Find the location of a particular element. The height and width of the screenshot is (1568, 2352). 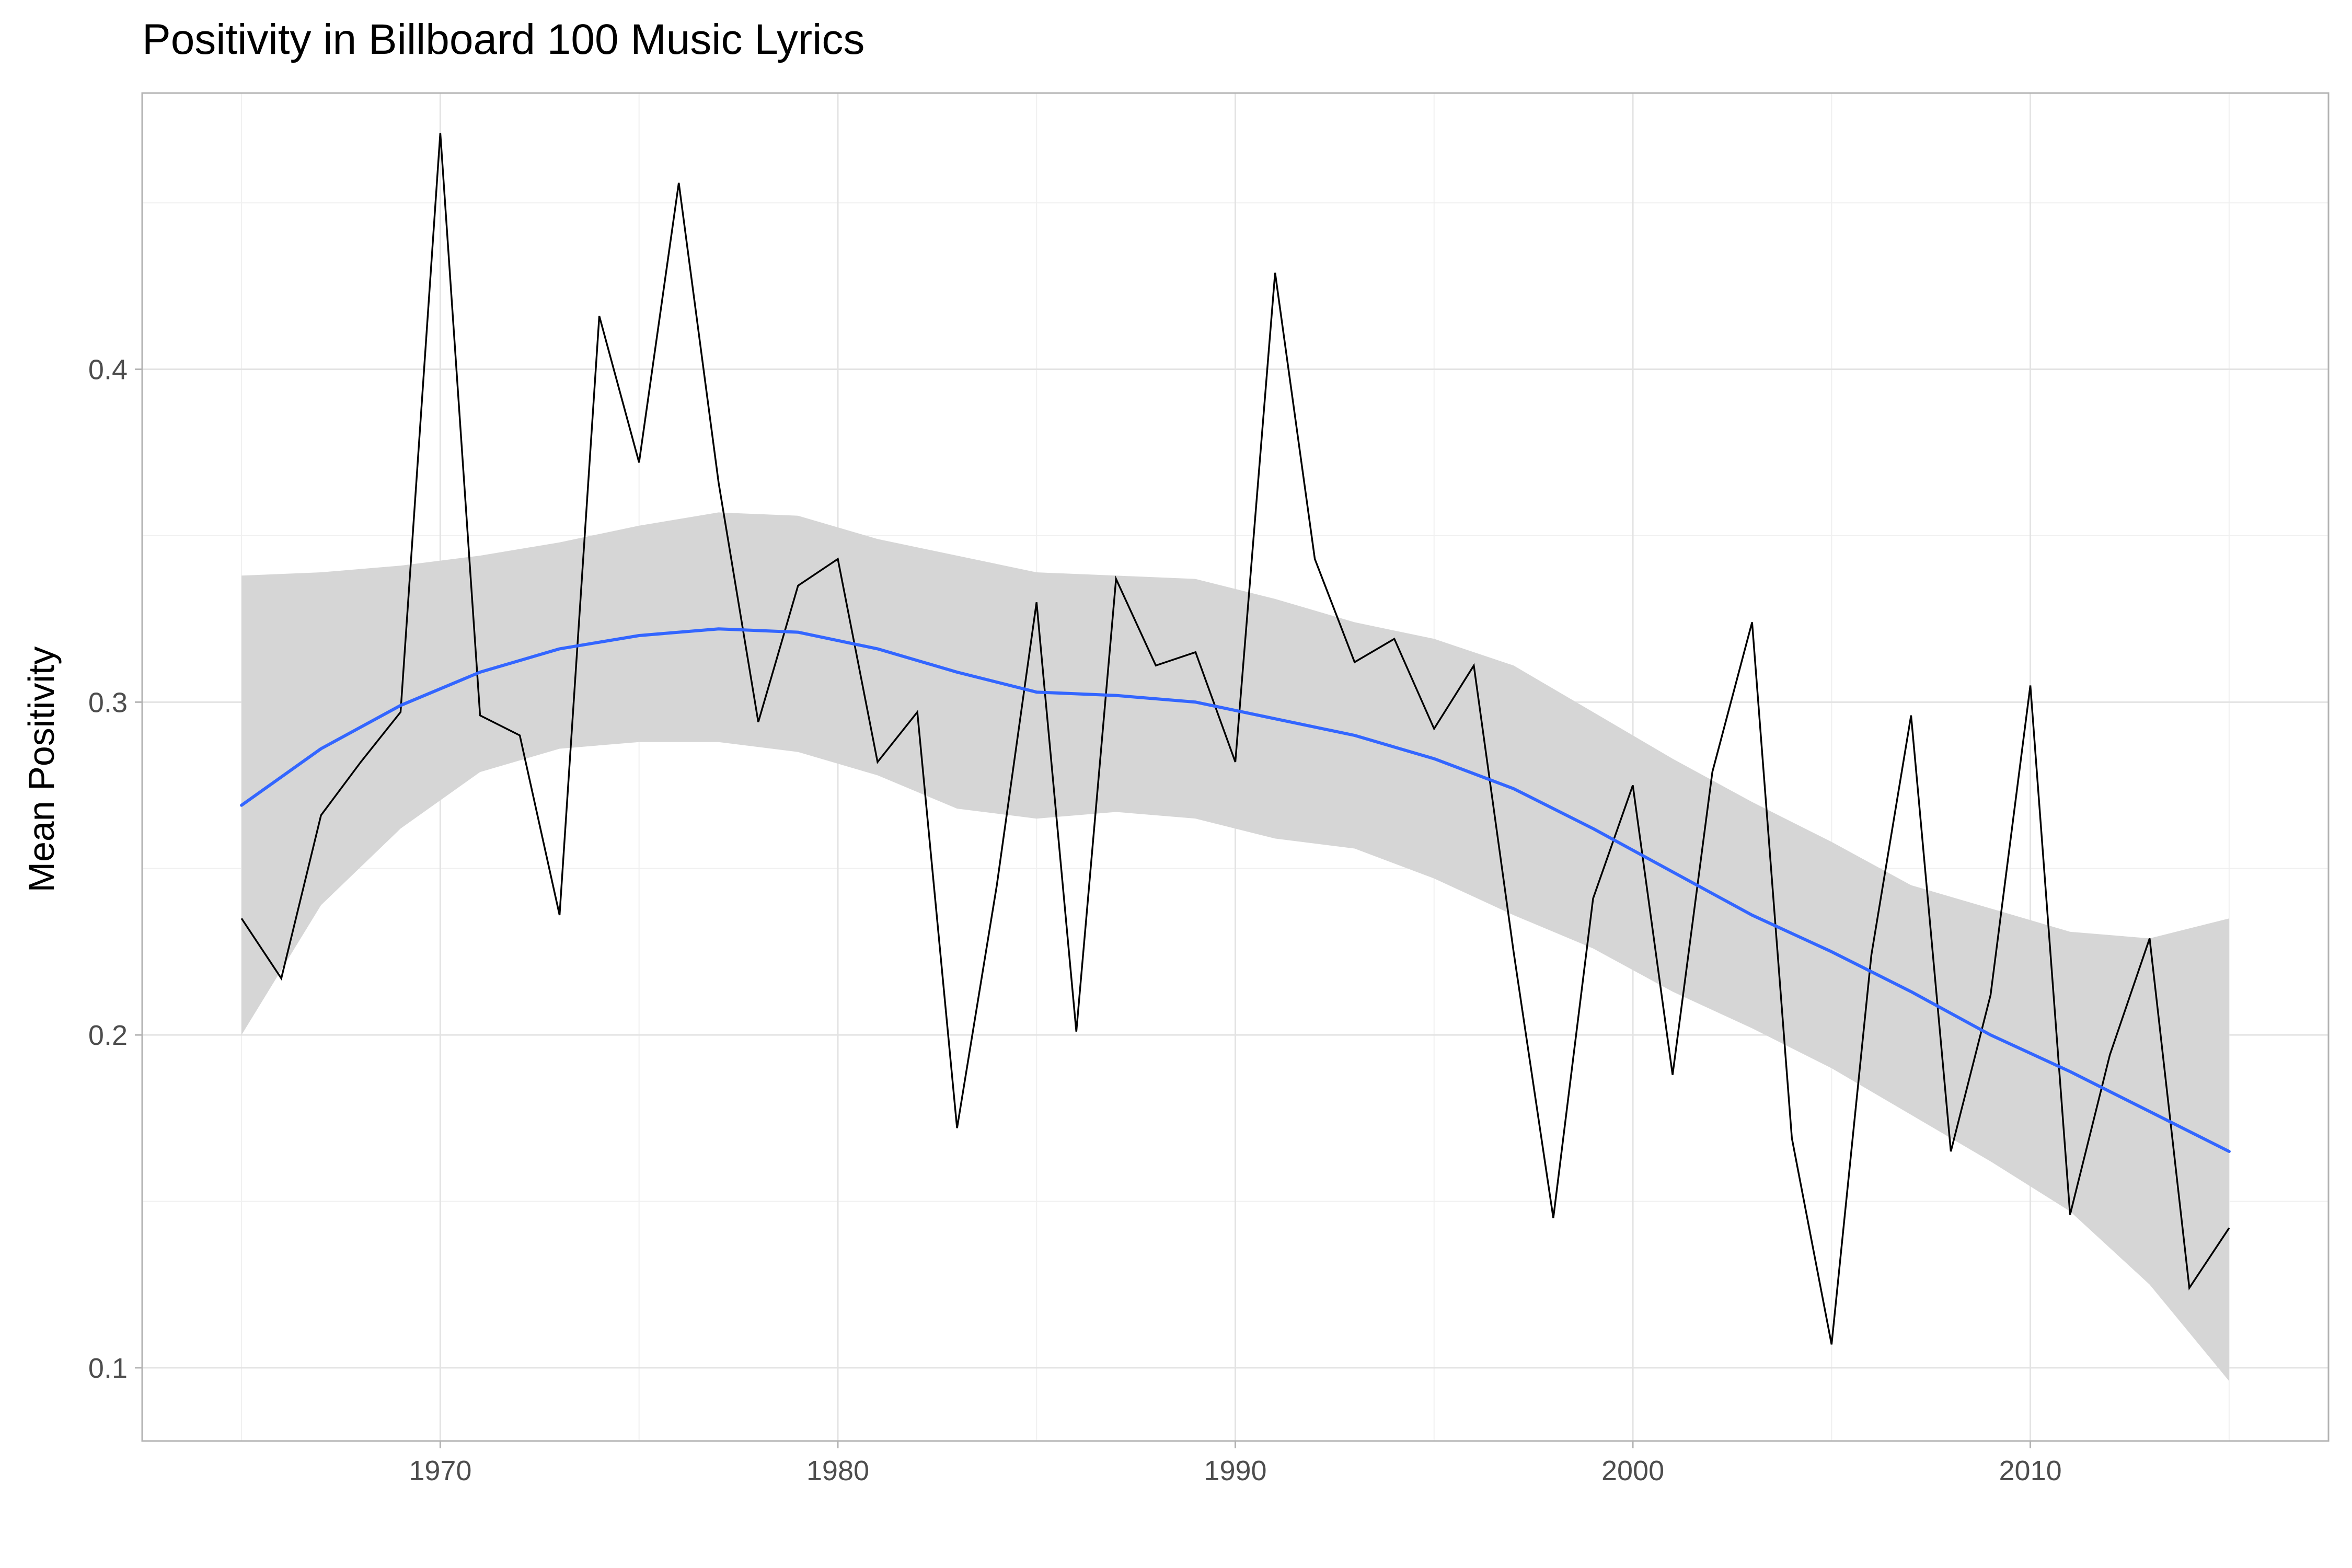

x-tick-label: 1970 is located at coordinates (440, 1470).